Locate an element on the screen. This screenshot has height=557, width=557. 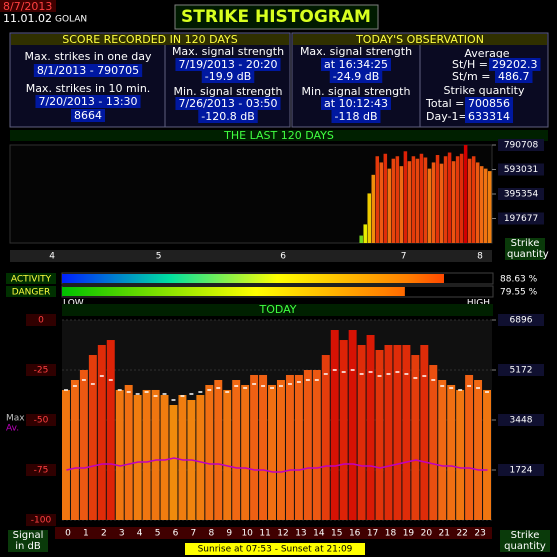
meter-value: 79.55 % is located at coordinates (519, 293).